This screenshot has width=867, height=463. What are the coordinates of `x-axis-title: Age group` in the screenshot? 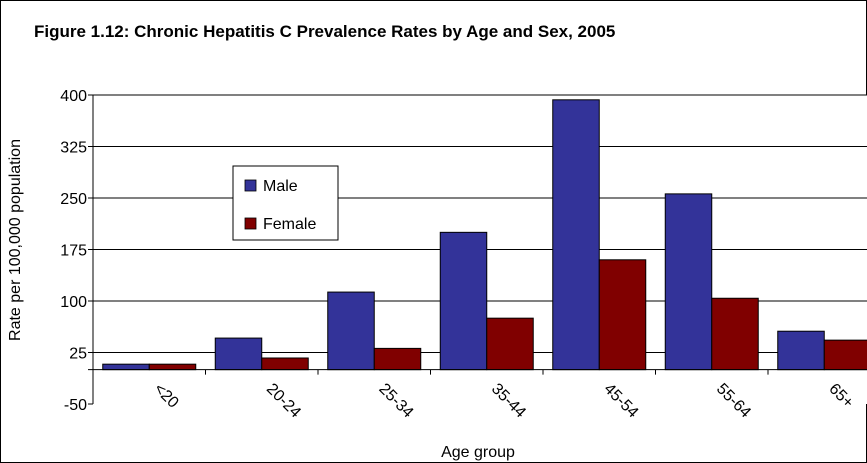 It's located at (478, 452).